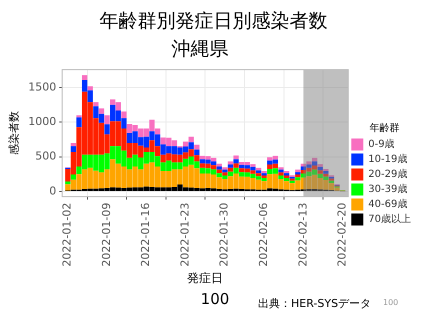  I want to click on legend-label: 10-19歳, so click(388, 159).